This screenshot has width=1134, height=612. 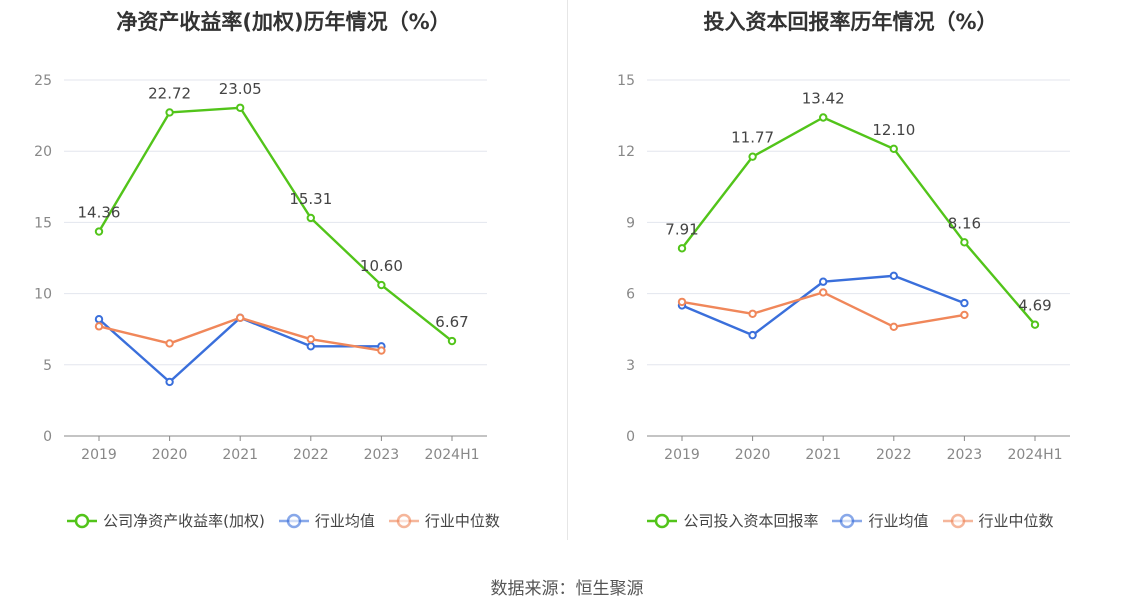 What do you see at coordinates (451, 322) in the screenshot?
I see `data-label: 6.67` at bounding box center [451, 322].